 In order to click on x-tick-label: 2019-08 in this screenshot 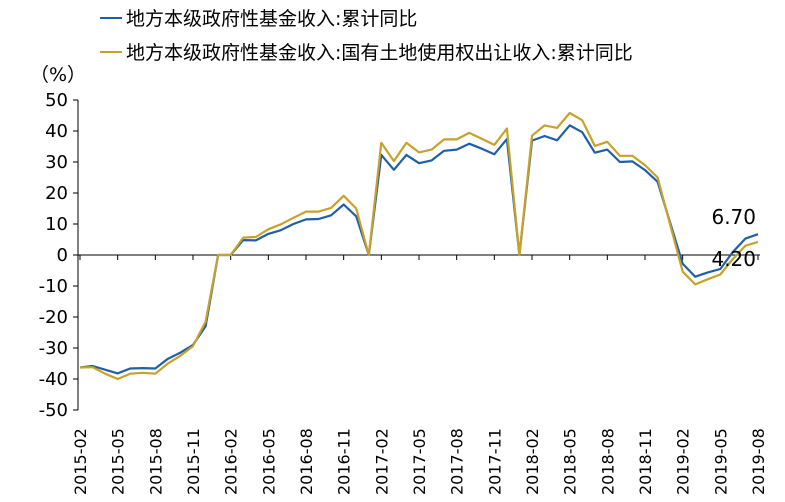, I will do `click(758, 461)`.